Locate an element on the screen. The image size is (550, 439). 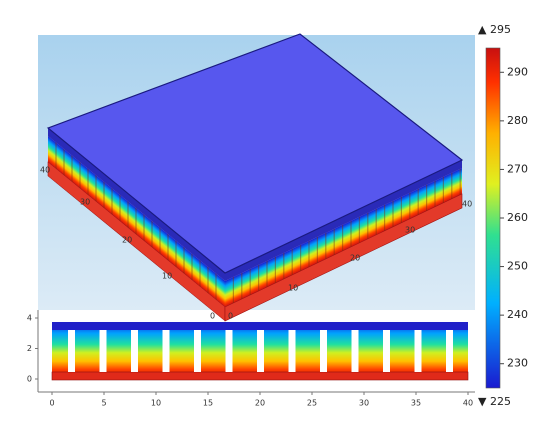
colorbar-tick-label: 270 is located at coordinates (517, 168).